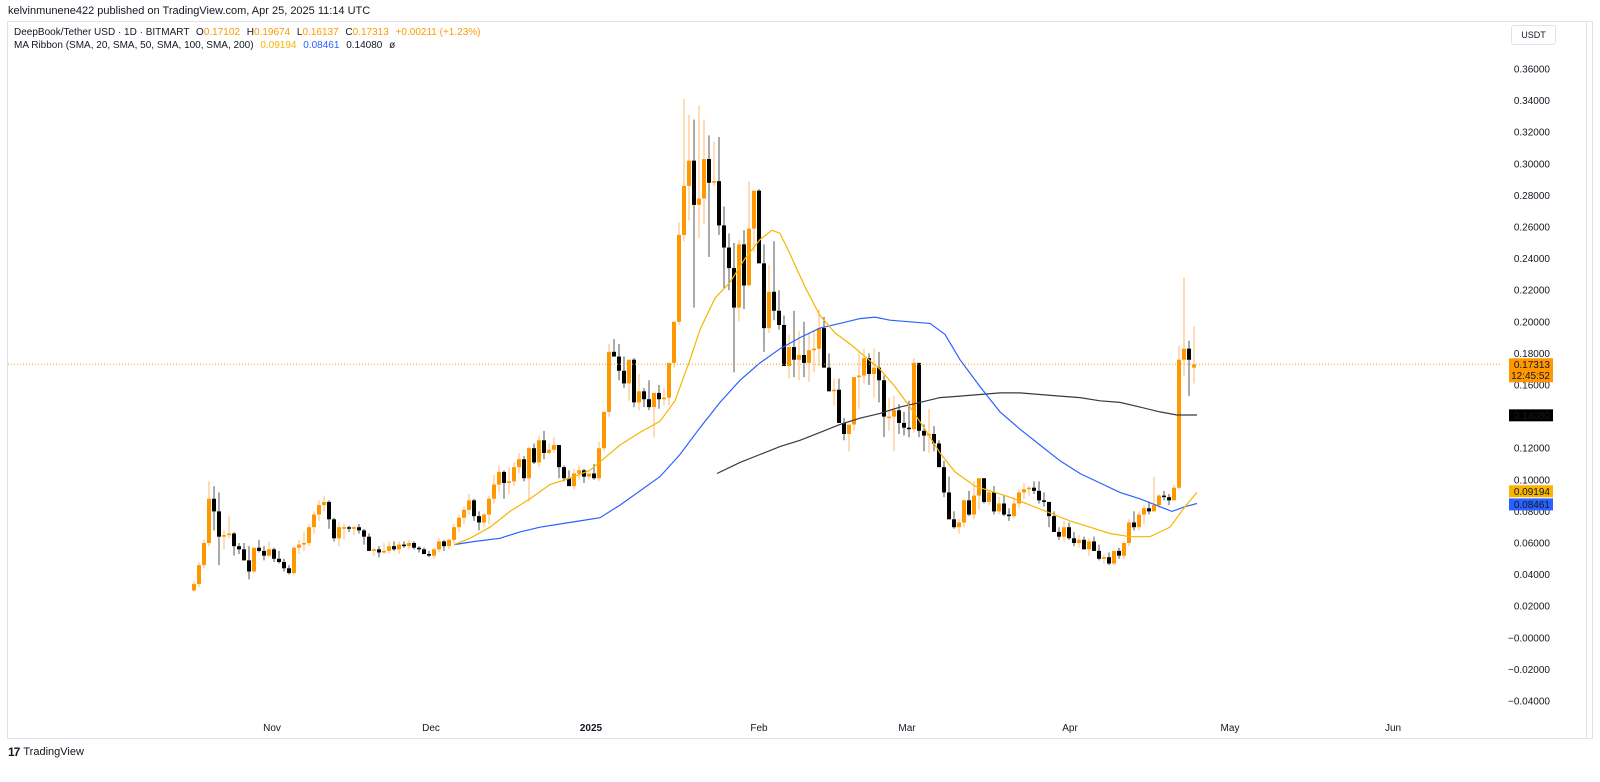 The height and width of the screenshot is (782, 1600). I want to click on time-axis: Nov Dec 2025 Feb Mar Apr May Jun, so click(832, 728).